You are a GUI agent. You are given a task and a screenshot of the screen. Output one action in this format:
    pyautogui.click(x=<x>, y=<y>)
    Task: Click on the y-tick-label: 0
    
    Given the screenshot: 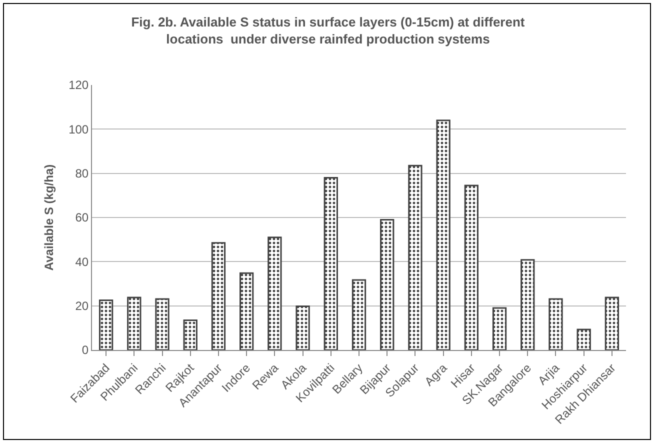 What is the action you would take?
    pyautogui.click(x=85, y=350)
    